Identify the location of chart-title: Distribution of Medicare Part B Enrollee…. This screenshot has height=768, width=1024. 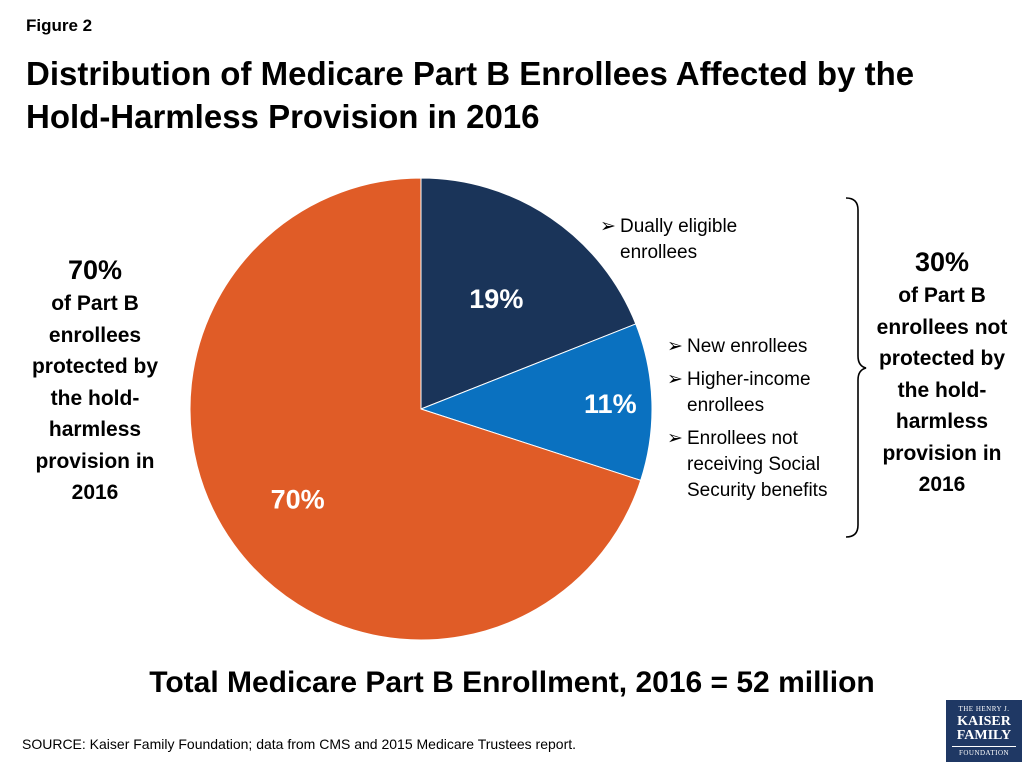
(470, 95).